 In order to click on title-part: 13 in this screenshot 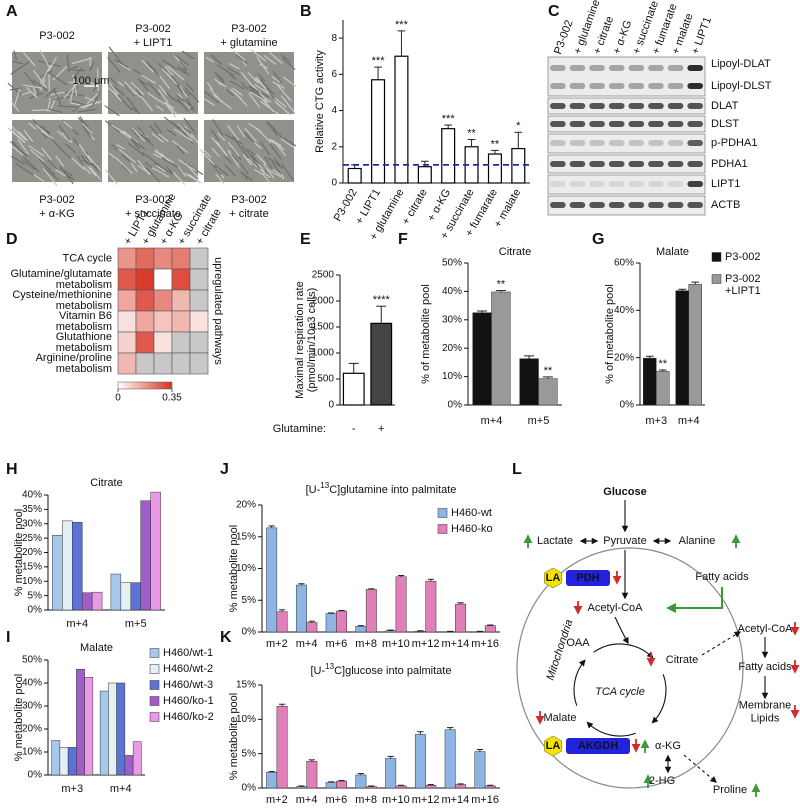, I will do `click(329, 666)`.